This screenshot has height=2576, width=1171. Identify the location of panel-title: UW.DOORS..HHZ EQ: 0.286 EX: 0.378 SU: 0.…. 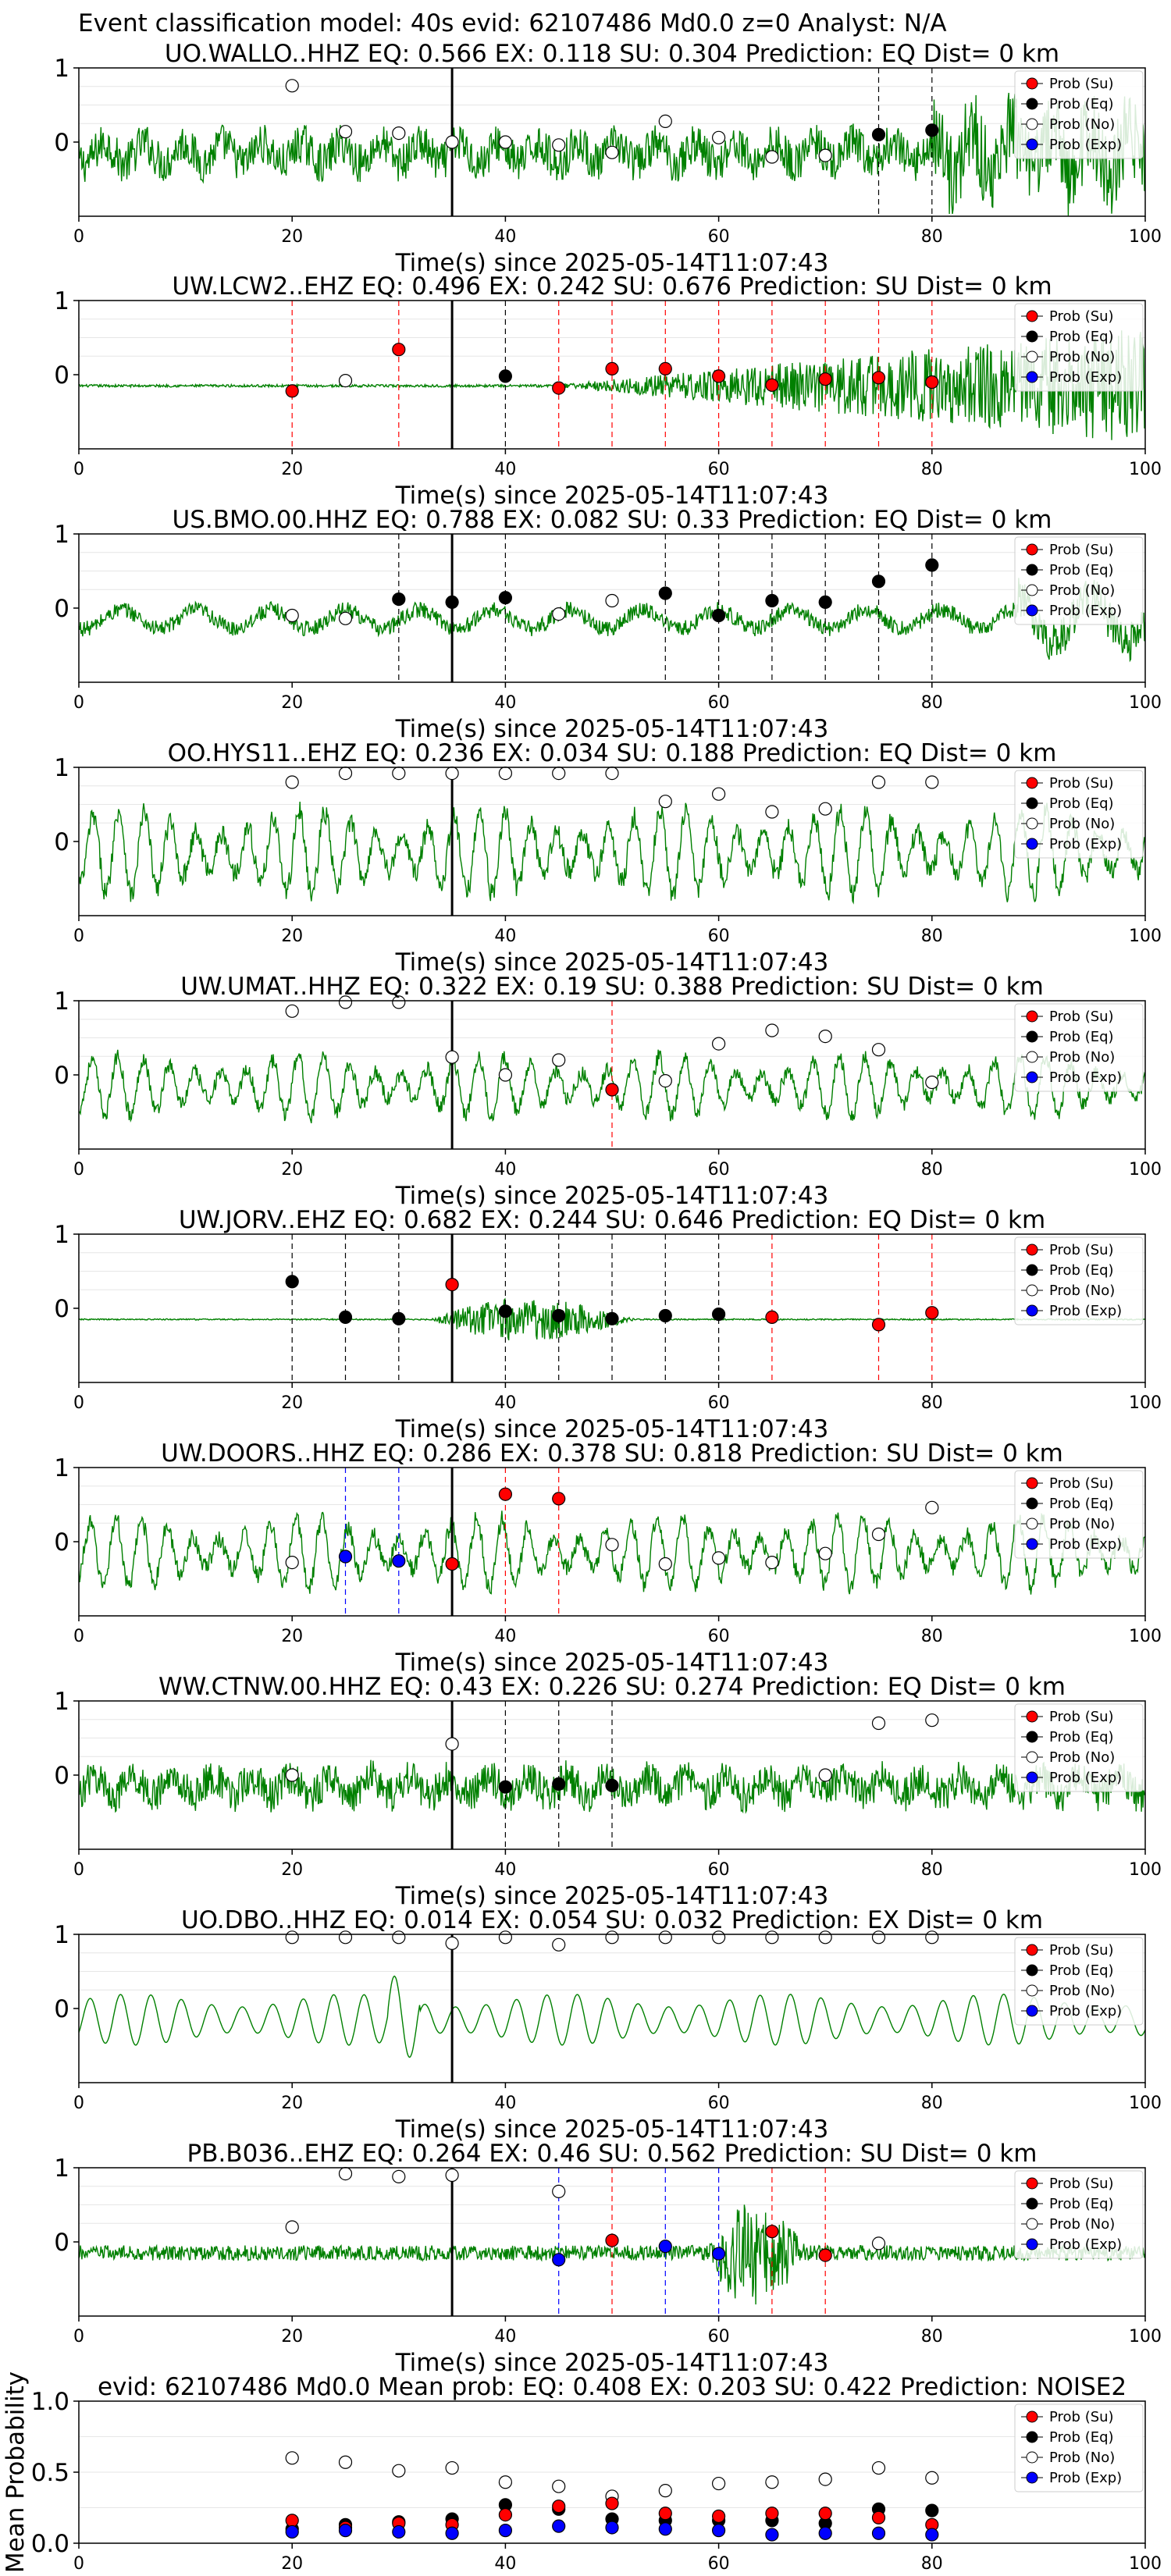
(612, 1453).